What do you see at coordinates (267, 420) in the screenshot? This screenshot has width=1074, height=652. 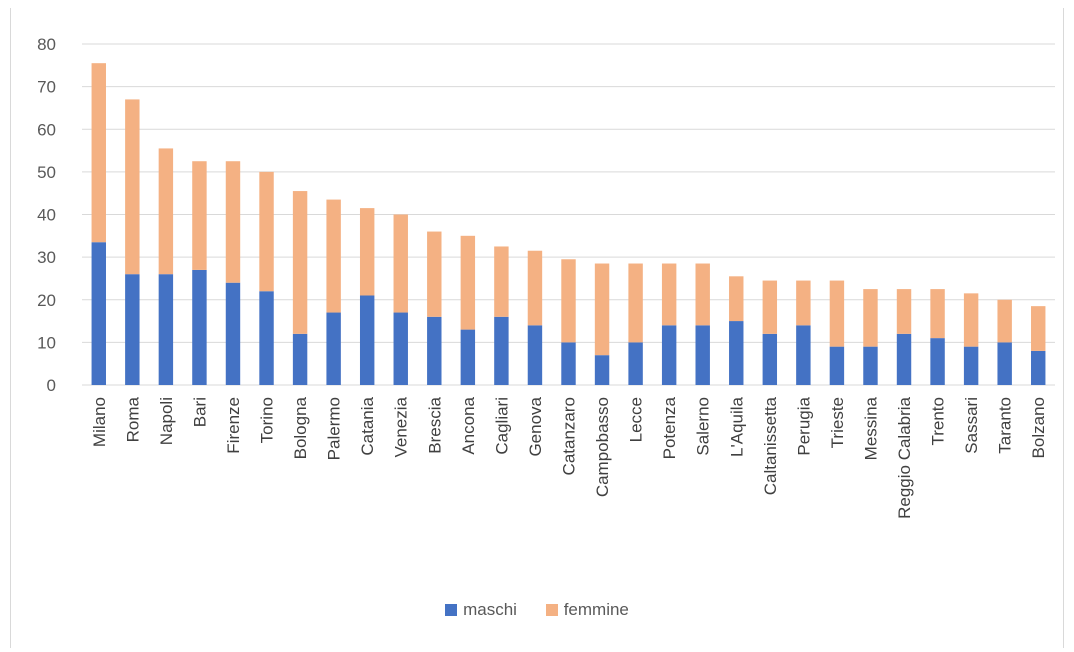 I see `x-tick-label: Torino` at bounding box center [267, 420].